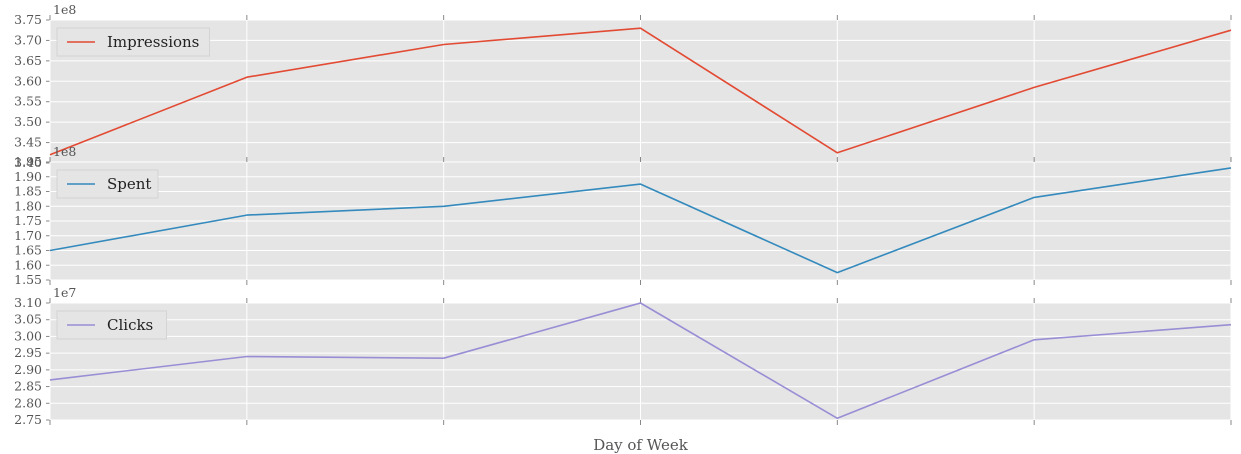 This screenshot has height=454, width=1241. I want to click on legend: Clicks, so click(111, 325).